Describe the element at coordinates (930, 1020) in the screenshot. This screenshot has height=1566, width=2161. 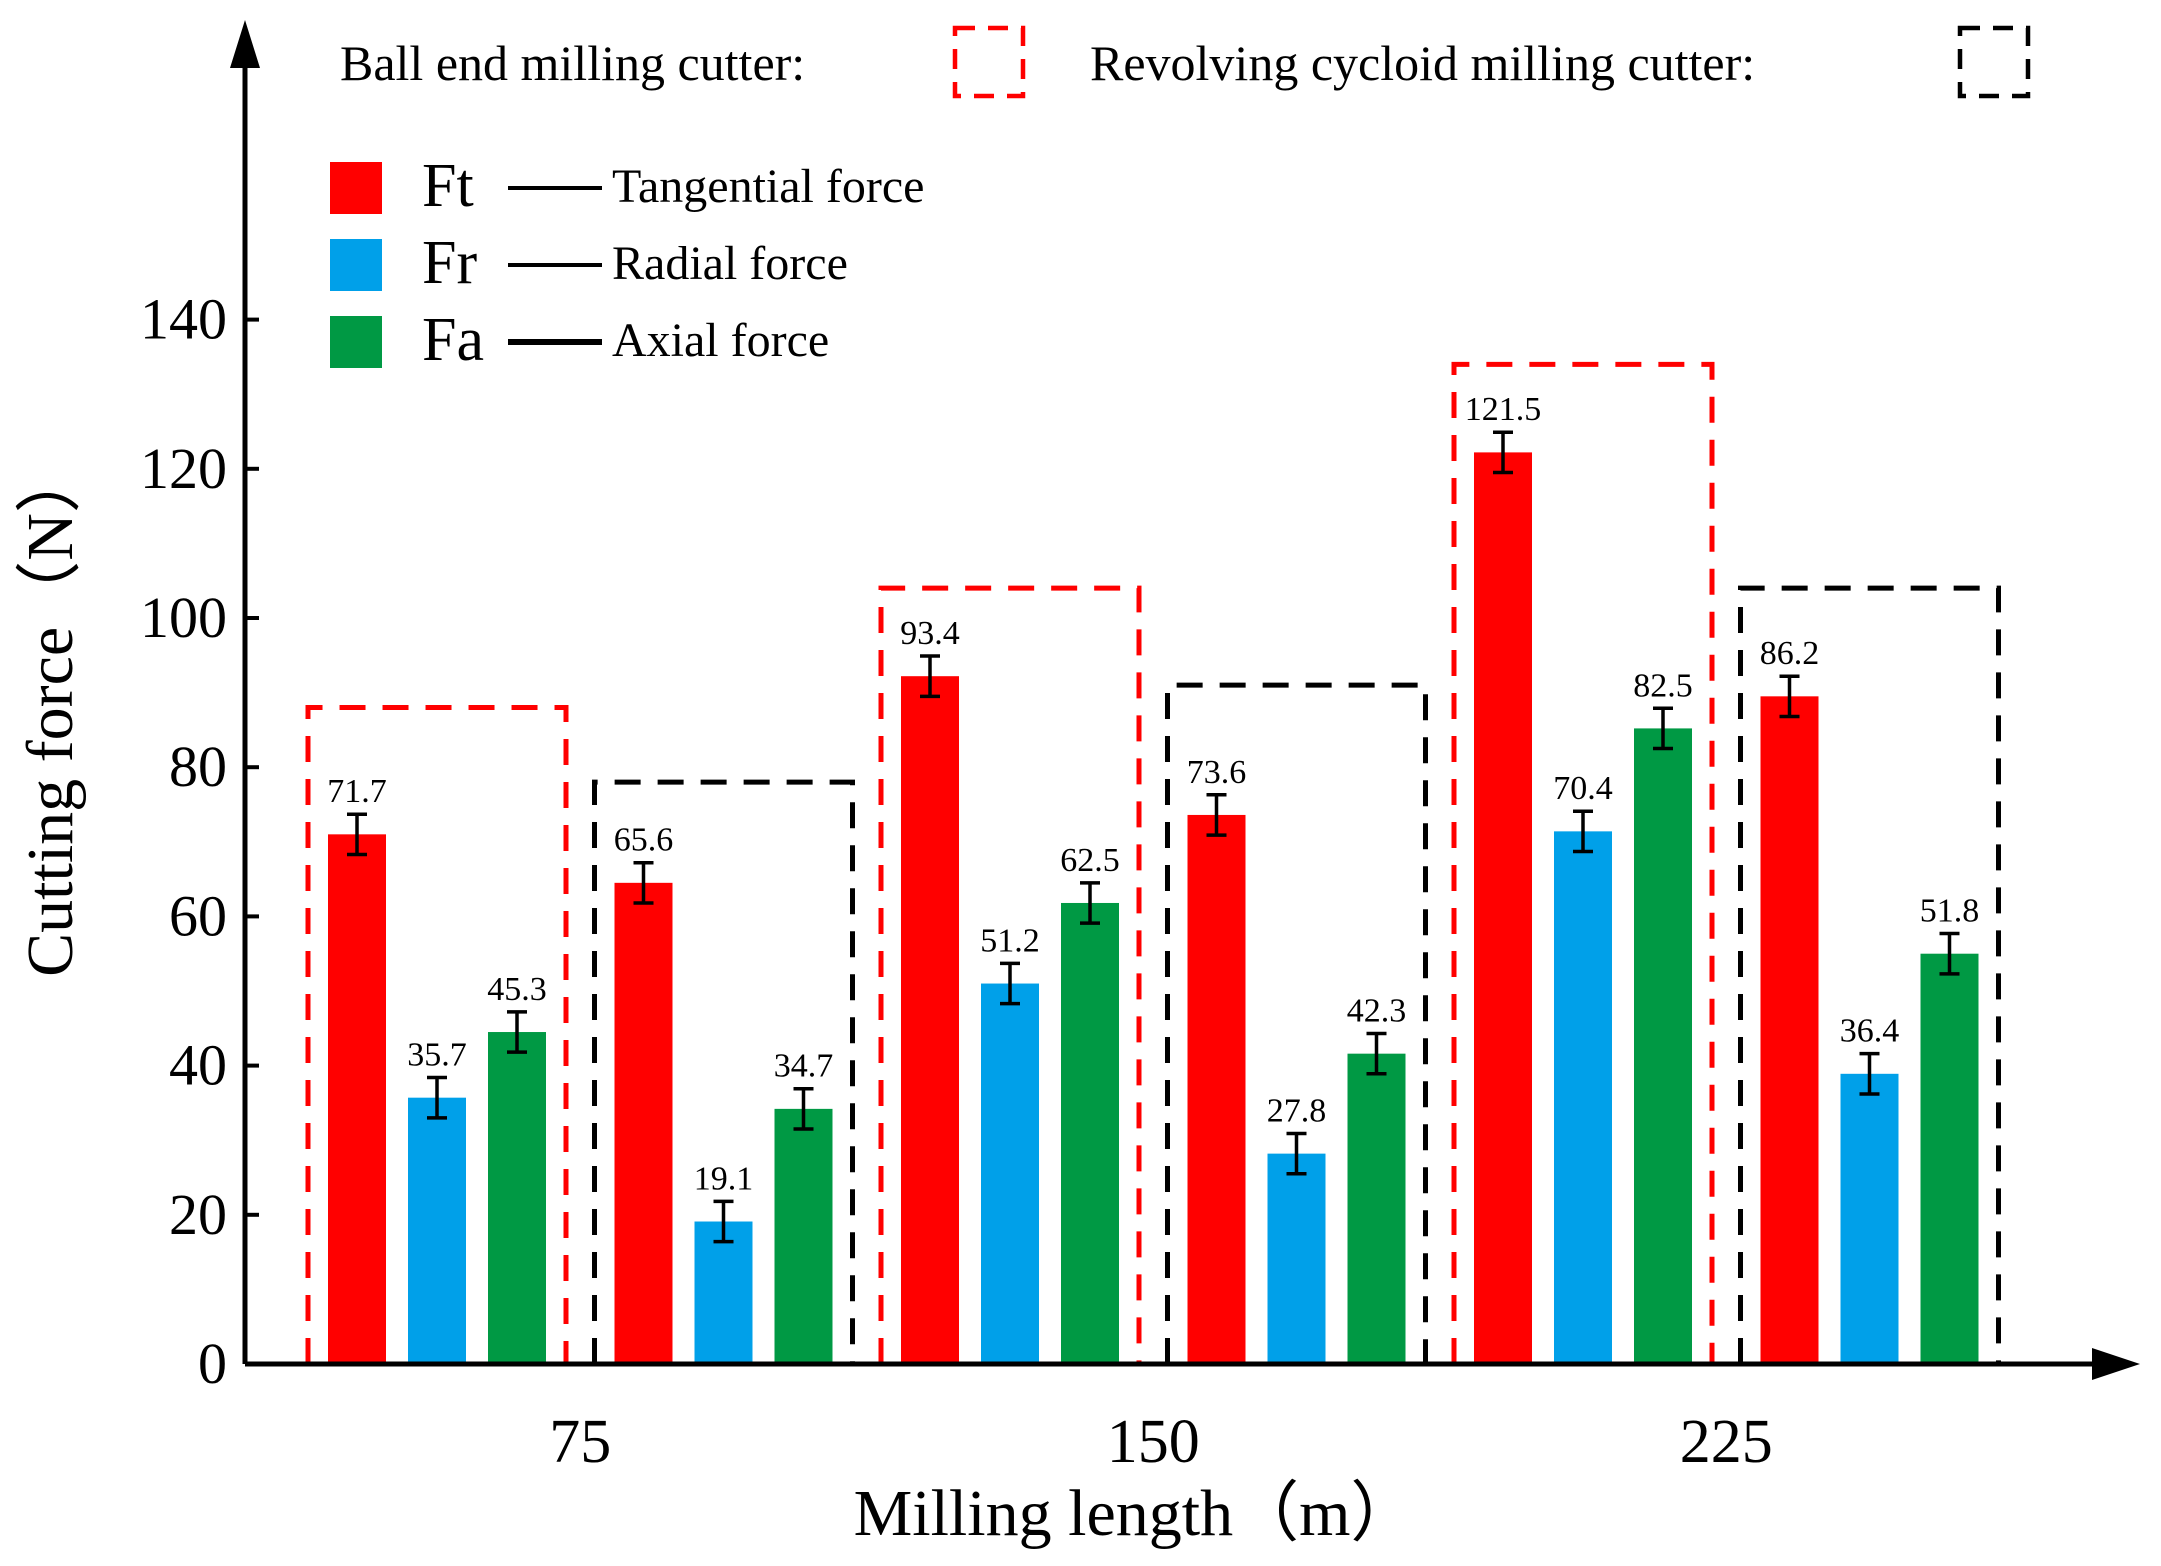
I see `bar-150-ball-ft` at that location.